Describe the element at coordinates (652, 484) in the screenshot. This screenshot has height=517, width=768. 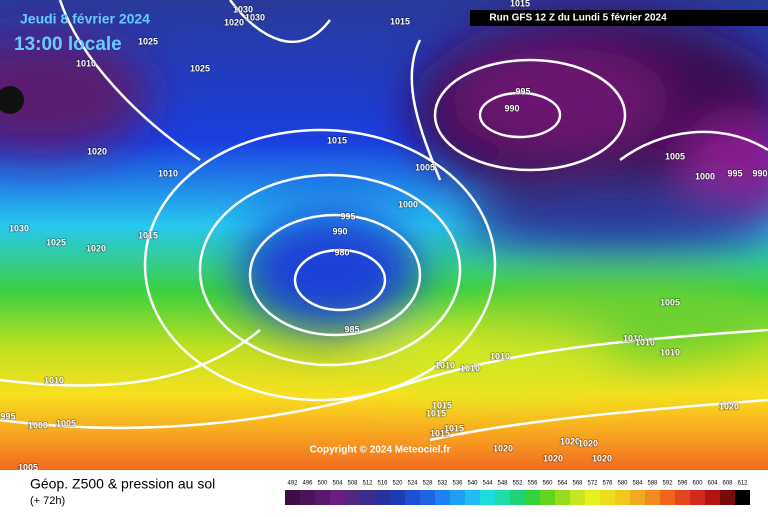
I see `legend-label: 588` at that location.